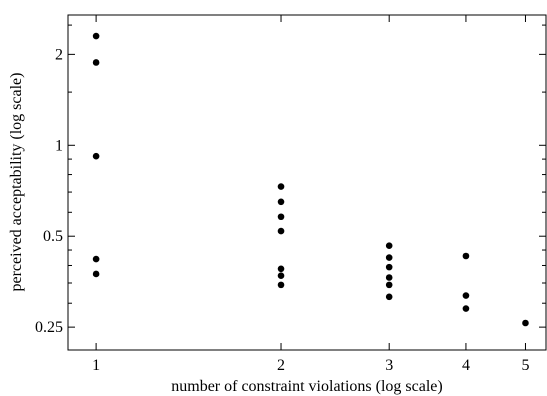 The image size is (547, 396). Describe the element at coordinates (96, 365) in the screenshot. I see `x-tick-label: 1` at that location.